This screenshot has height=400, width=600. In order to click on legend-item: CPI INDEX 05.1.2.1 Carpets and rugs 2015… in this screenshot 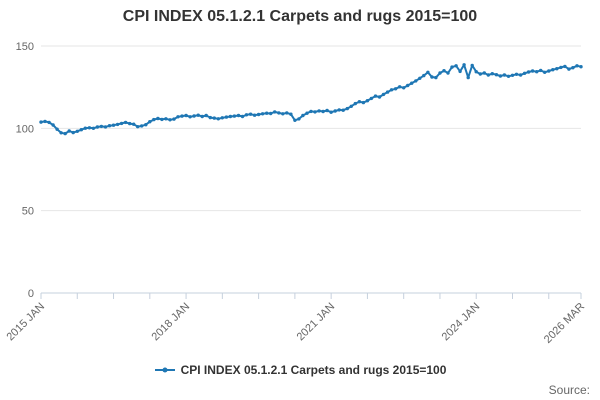, I will do `click(300, 370)`.